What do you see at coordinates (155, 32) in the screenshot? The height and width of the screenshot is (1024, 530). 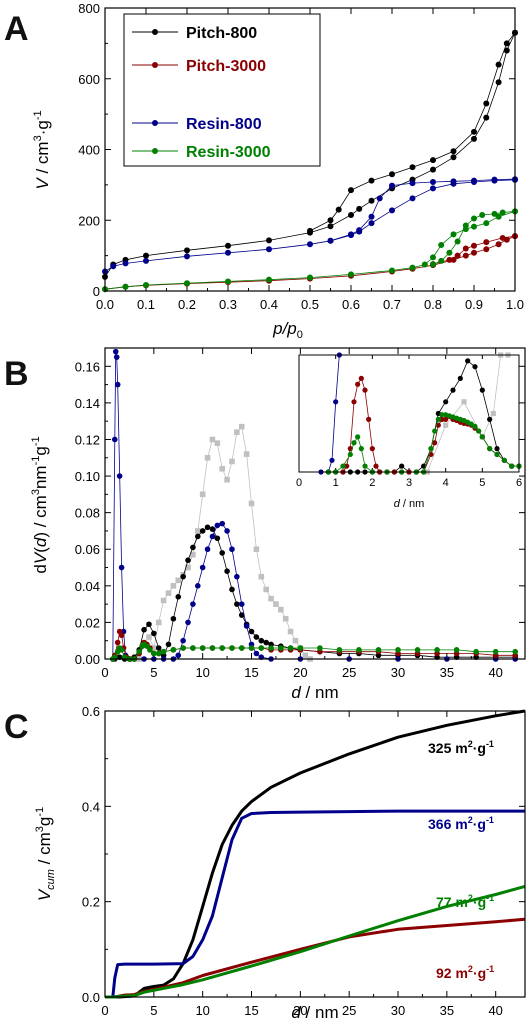 I see `legend-marker` at bounding box center [155, 32].